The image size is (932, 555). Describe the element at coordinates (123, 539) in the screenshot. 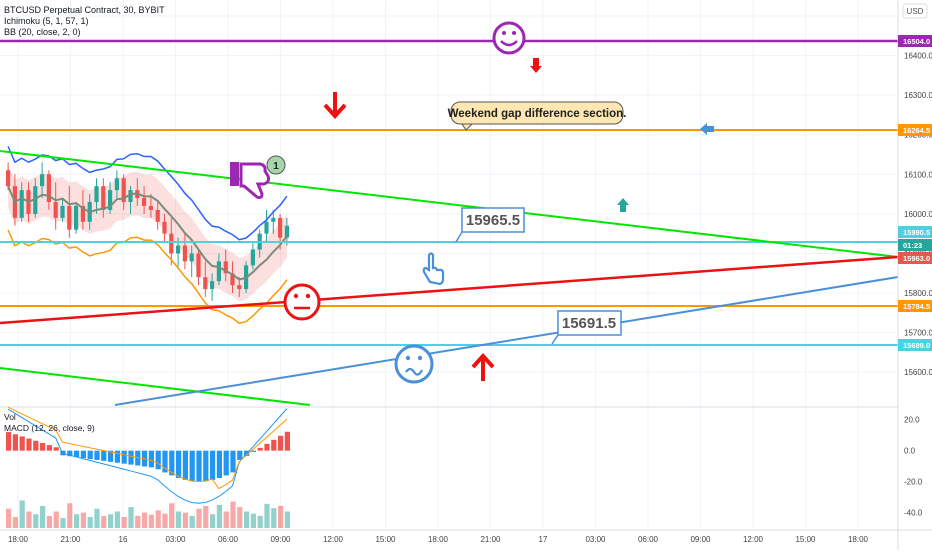

I see `time-tick-label: 16` at that location.